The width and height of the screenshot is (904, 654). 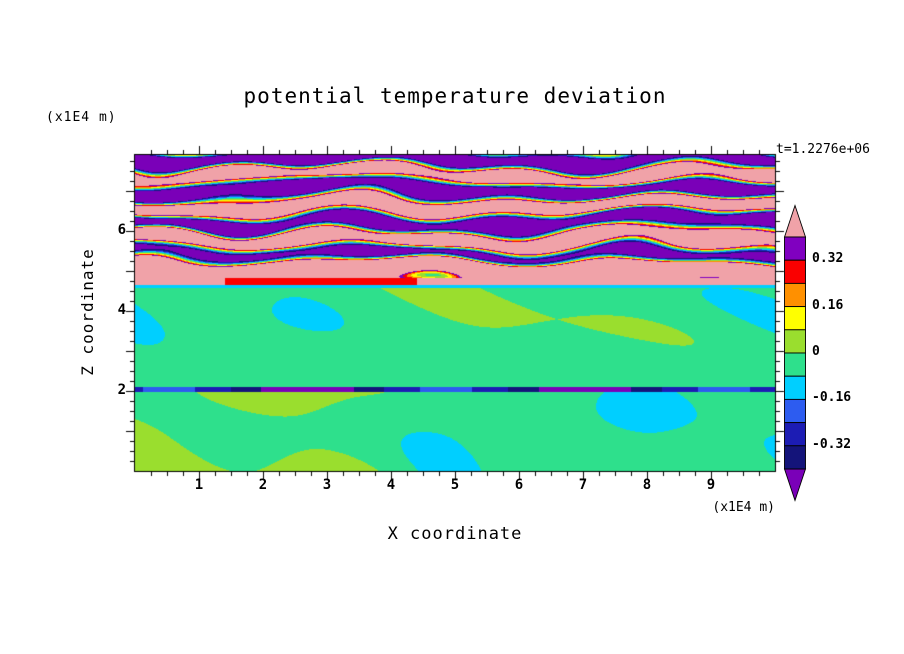 What do you see at coordinates (832, 444) in the screenshot?
I see `colorbar-tick-label: -0.32` at bounding box center [832, 444].